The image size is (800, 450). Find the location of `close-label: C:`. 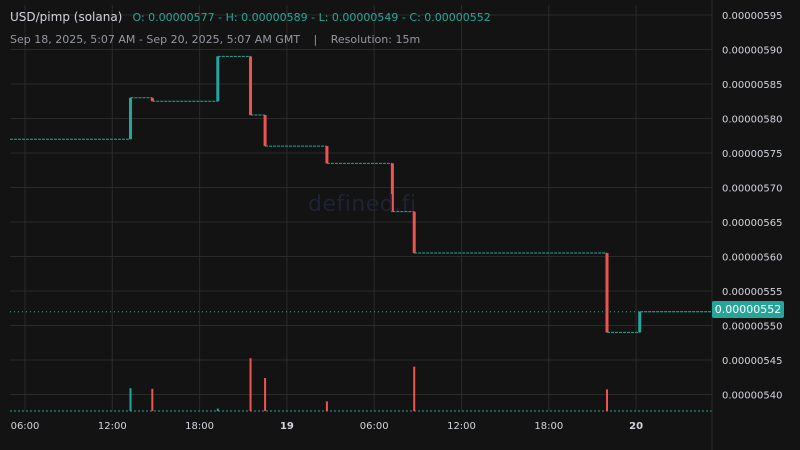

close-label: C: is located at coordinates (415, 17).